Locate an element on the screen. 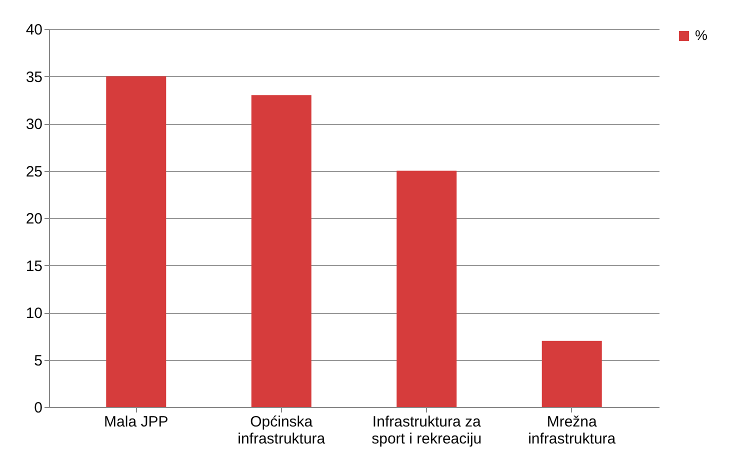  y-tick-label: 25 is located at coordinates (34, 171).